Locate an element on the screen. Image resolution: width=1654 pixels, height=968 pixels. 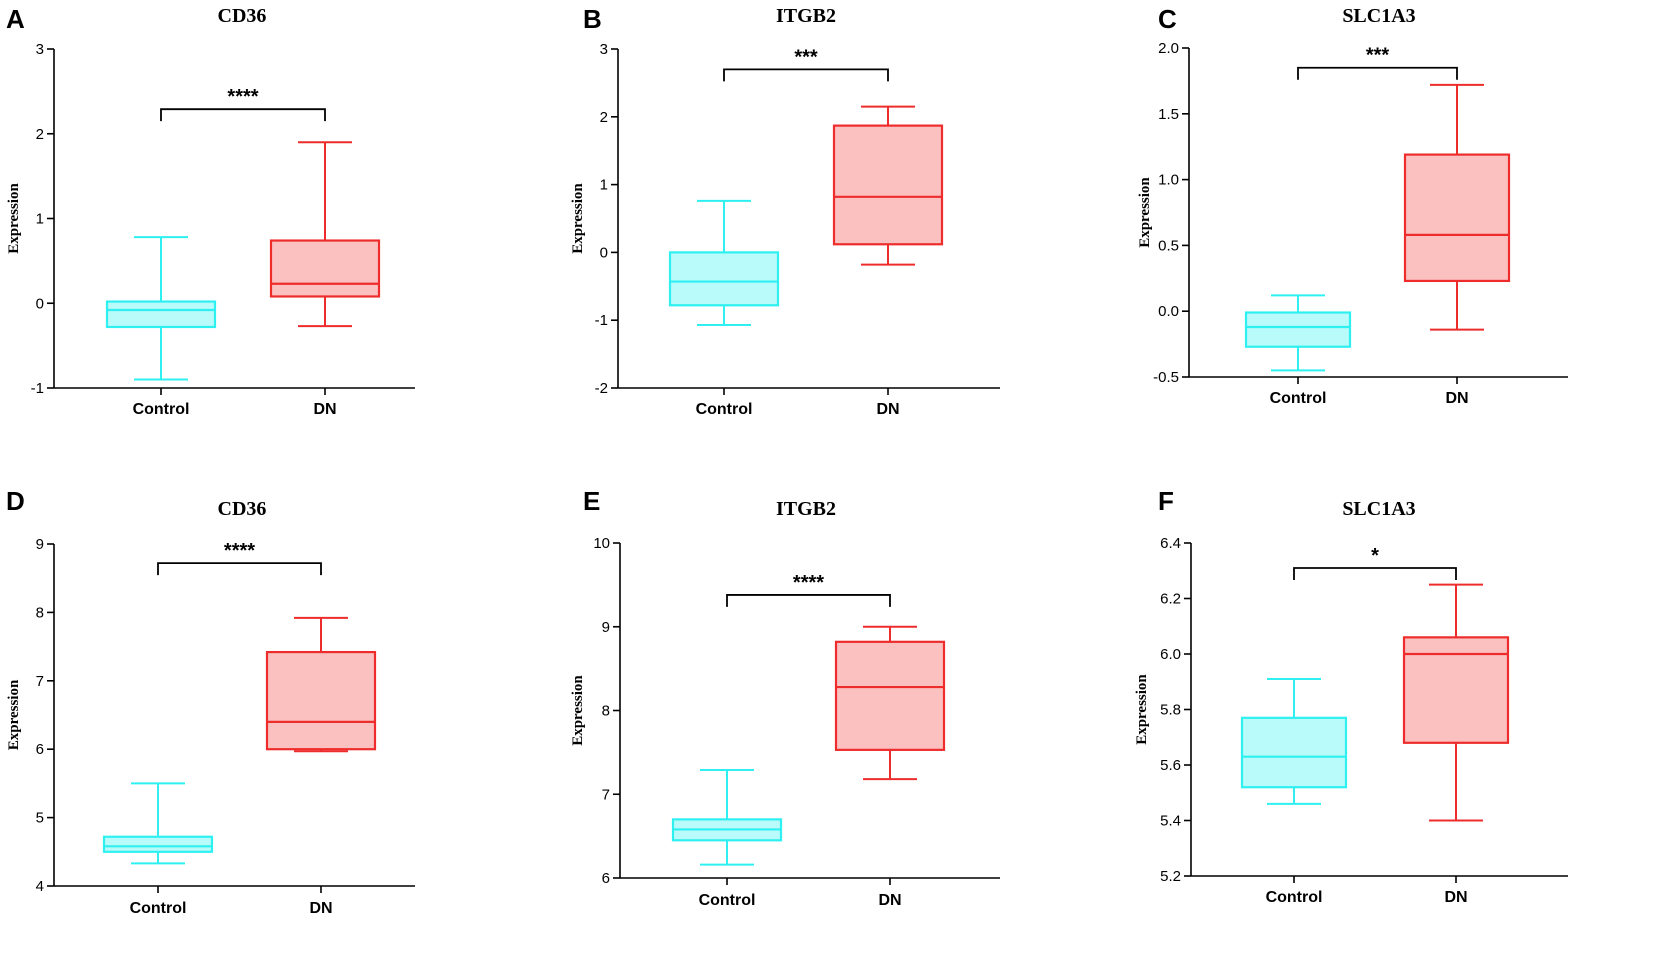
y-tick-label: 1.0 is located at coordinates (1168, 180).